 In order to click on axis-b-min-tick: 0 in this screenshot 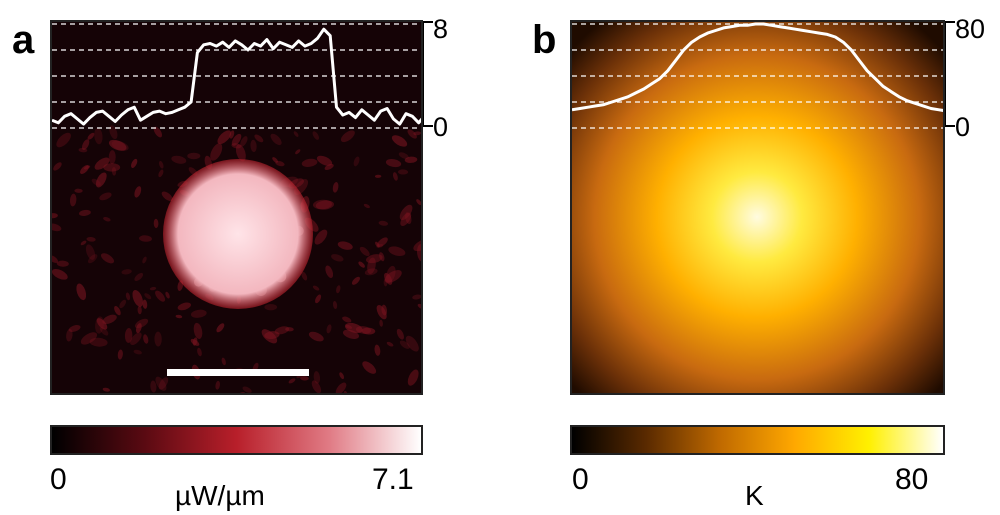, I will do `click(963, 127)`.